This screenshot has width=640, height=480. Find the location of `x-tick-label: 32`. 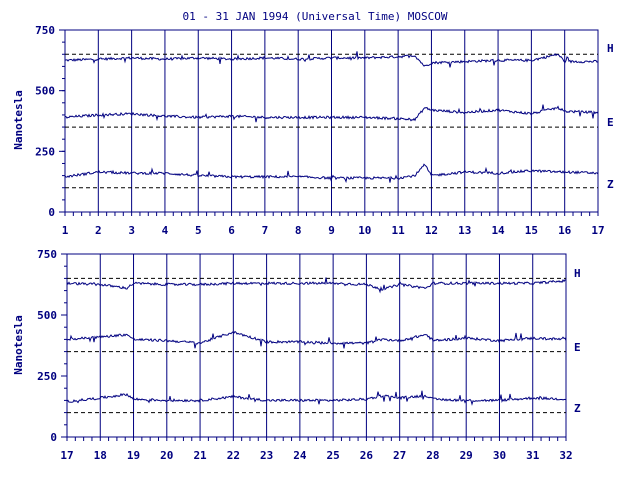

x-tick-label: 32 is located at coordinates (565, 455).